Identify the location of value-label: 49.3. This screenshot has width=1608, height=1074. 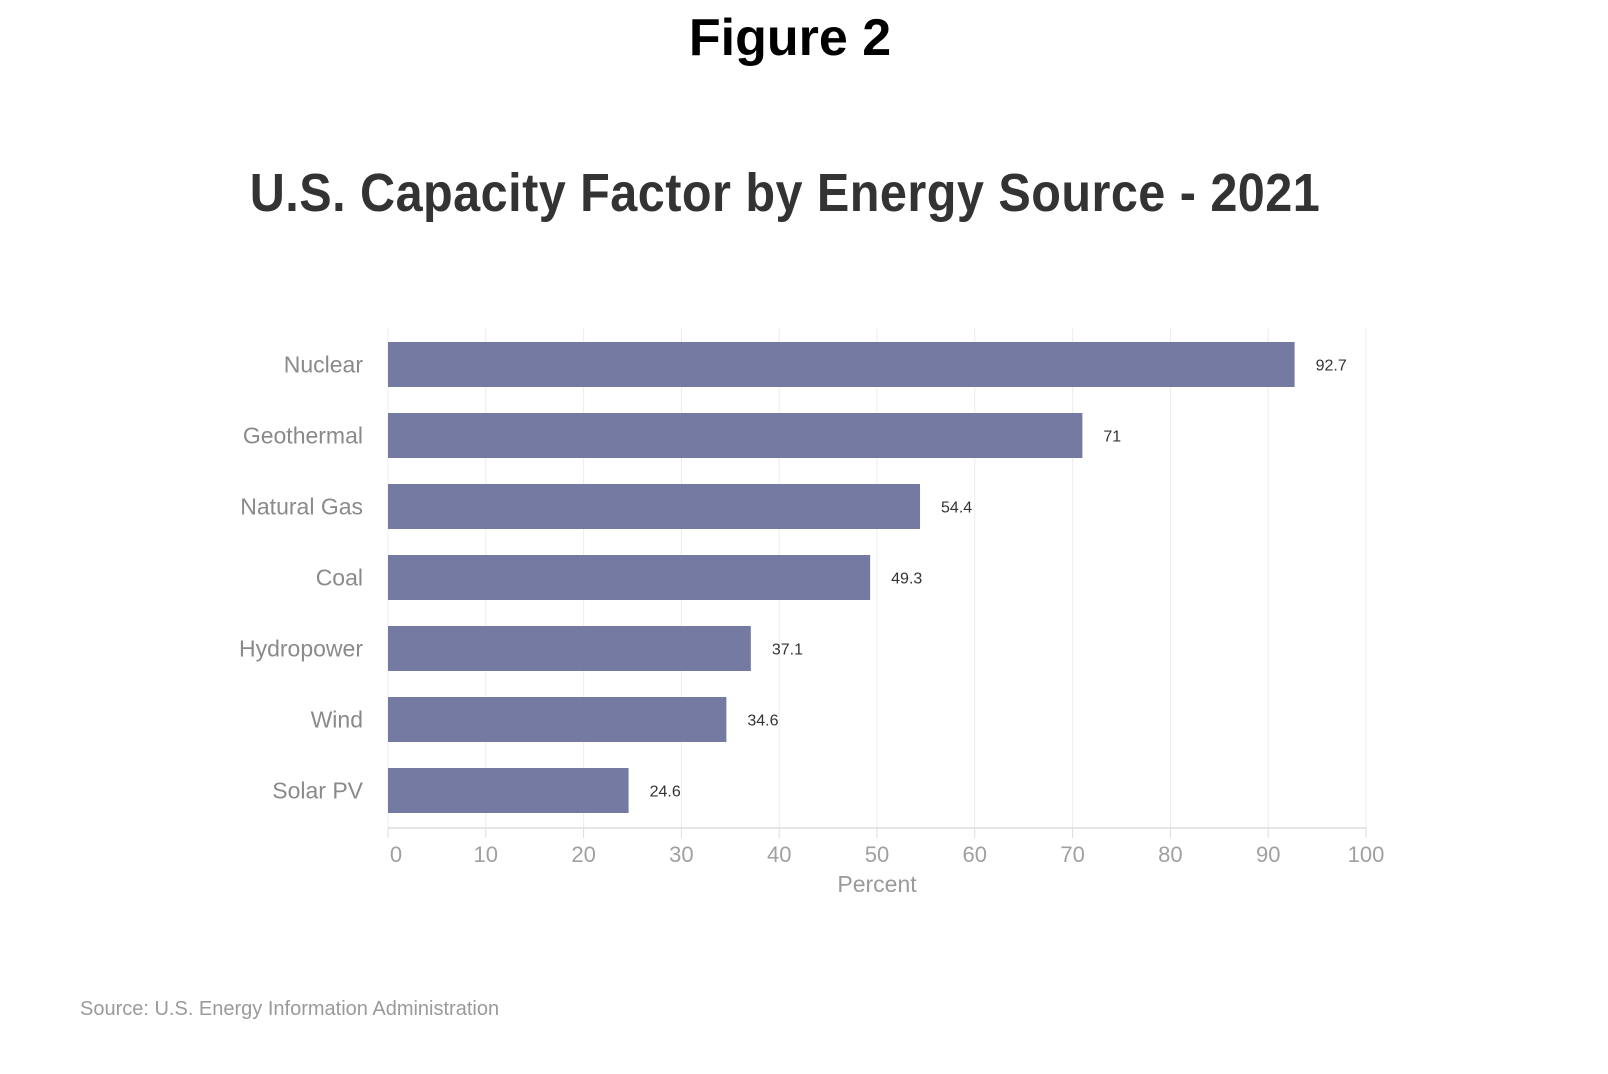
(906, 579).